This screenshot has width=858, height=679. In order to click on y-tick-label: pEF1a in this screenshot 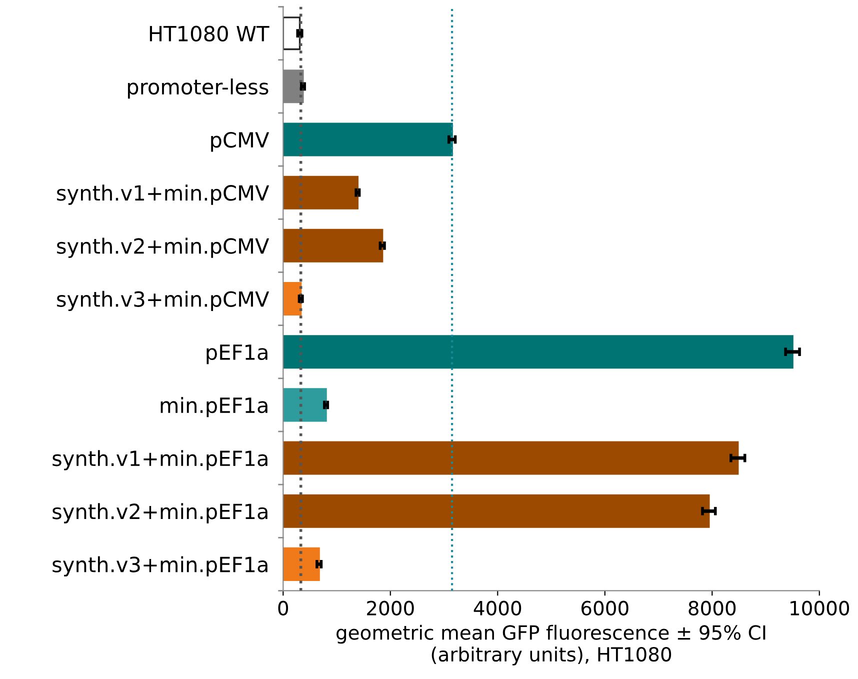, I will do `click(237, 354)`.